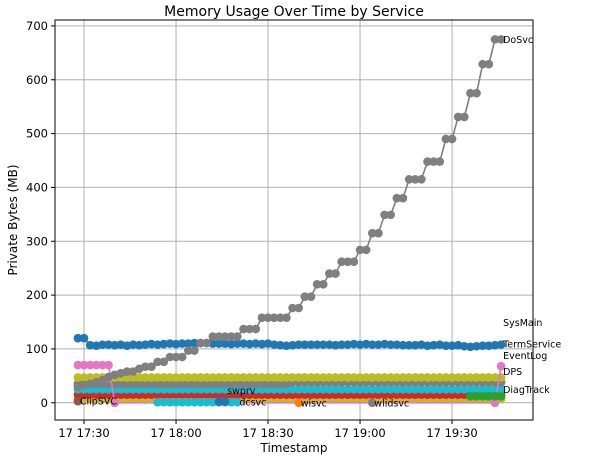  What do you see at coordinates (83, 433) in the screenshot?
I see `x-tick-label: 17 17:30` at bounding box center [83, 433].